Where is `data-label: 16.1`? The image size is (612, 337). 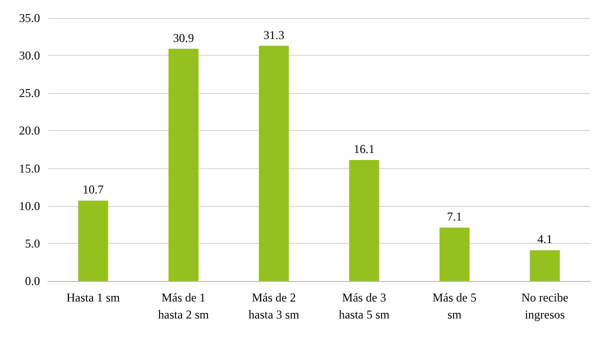
data-label: 16.1 is located at coordinates (364, 149).